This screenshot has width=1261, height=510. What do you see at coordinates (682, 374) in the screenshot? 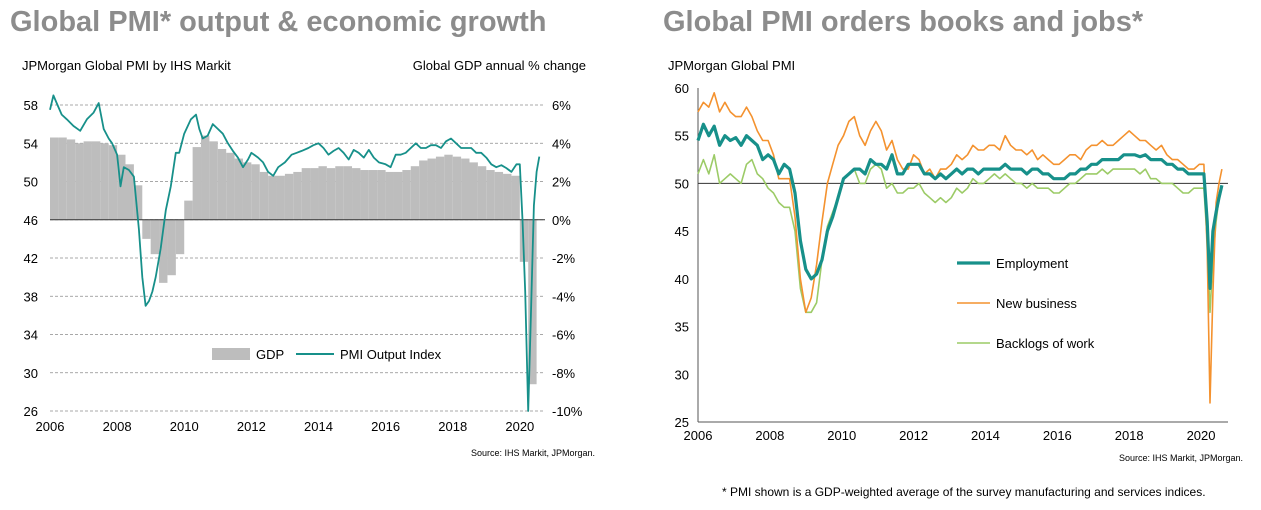
I see `chart2-y-tick-label: 30` at bounding box center [682, 374].